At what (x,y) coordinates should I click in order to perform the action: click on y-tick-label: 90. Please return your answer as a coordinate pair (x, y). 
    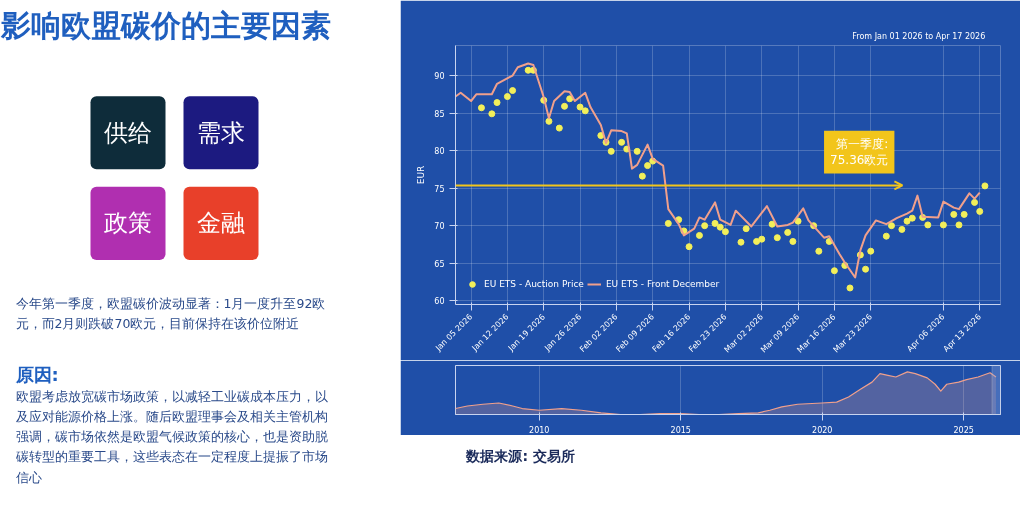
    Looking at the image, I should click on (439, 77).